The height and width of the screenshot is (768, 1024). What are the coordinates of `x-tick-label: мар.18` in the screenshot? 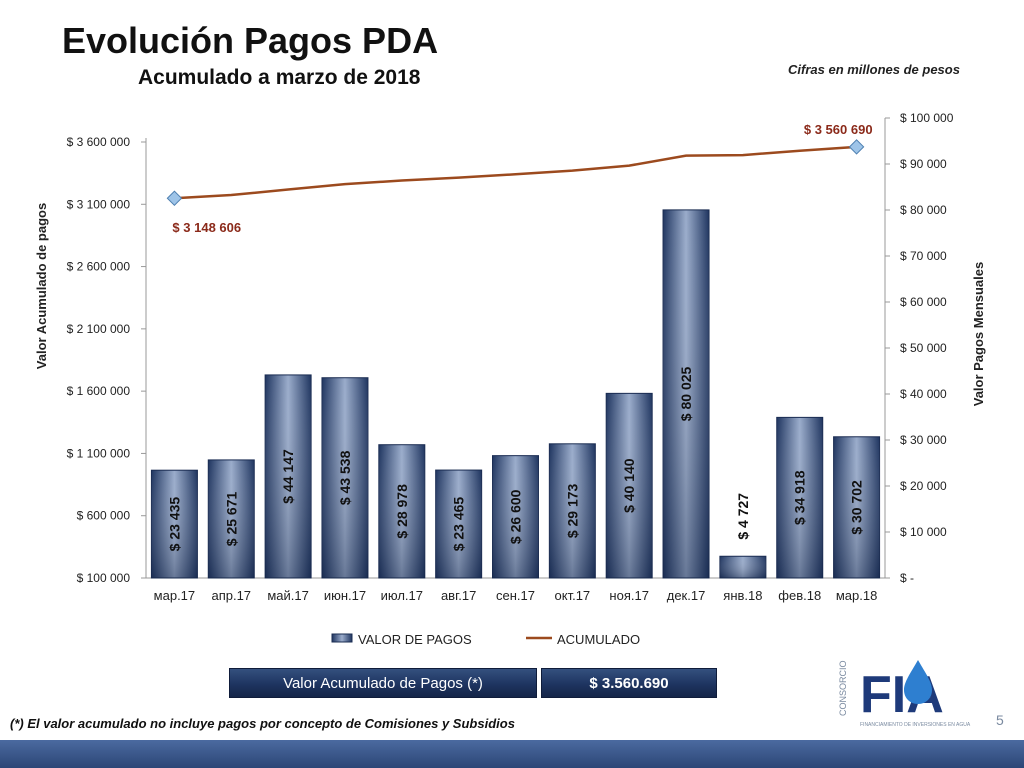 It's located at (856, 595).